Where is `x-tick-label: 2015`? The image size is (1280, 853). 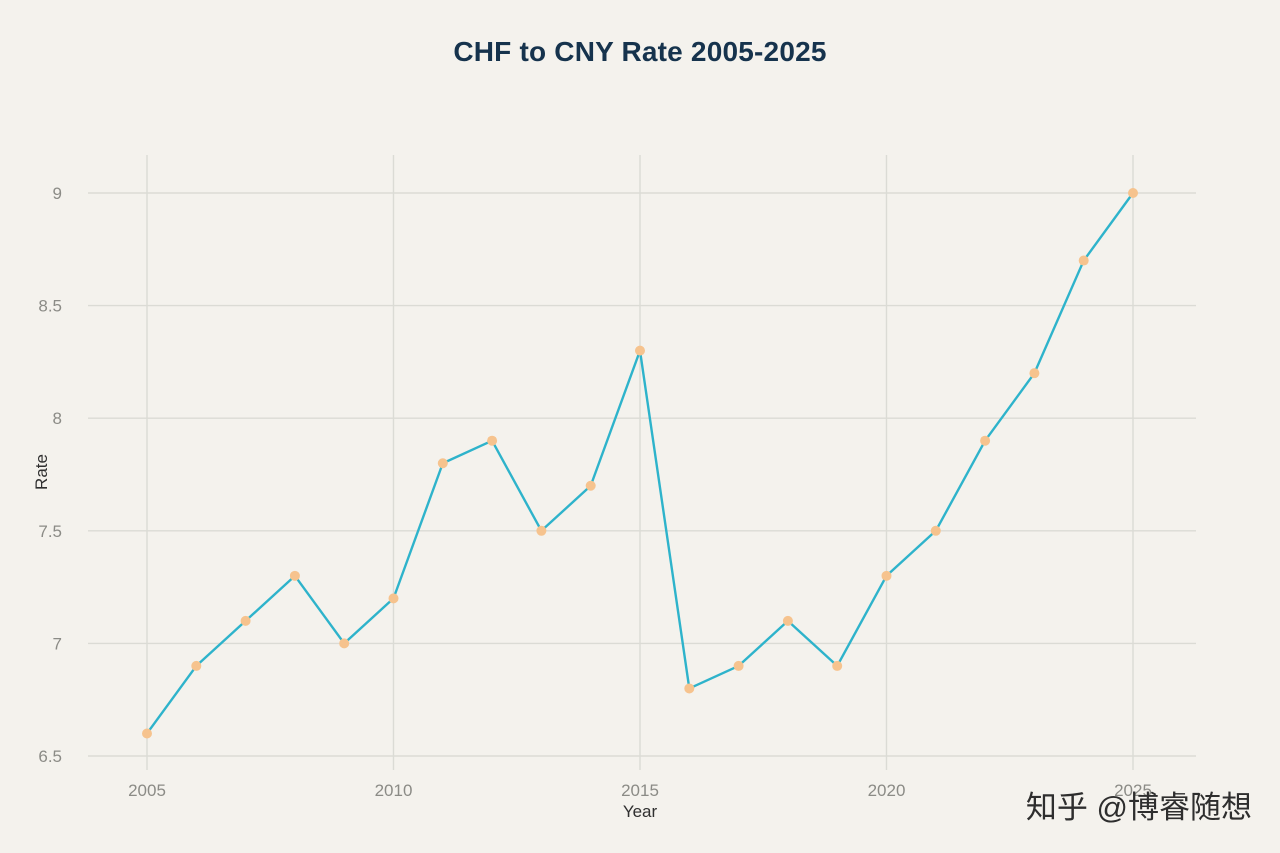
x-tick-label: 2015 is located at coordinates (640, 790).